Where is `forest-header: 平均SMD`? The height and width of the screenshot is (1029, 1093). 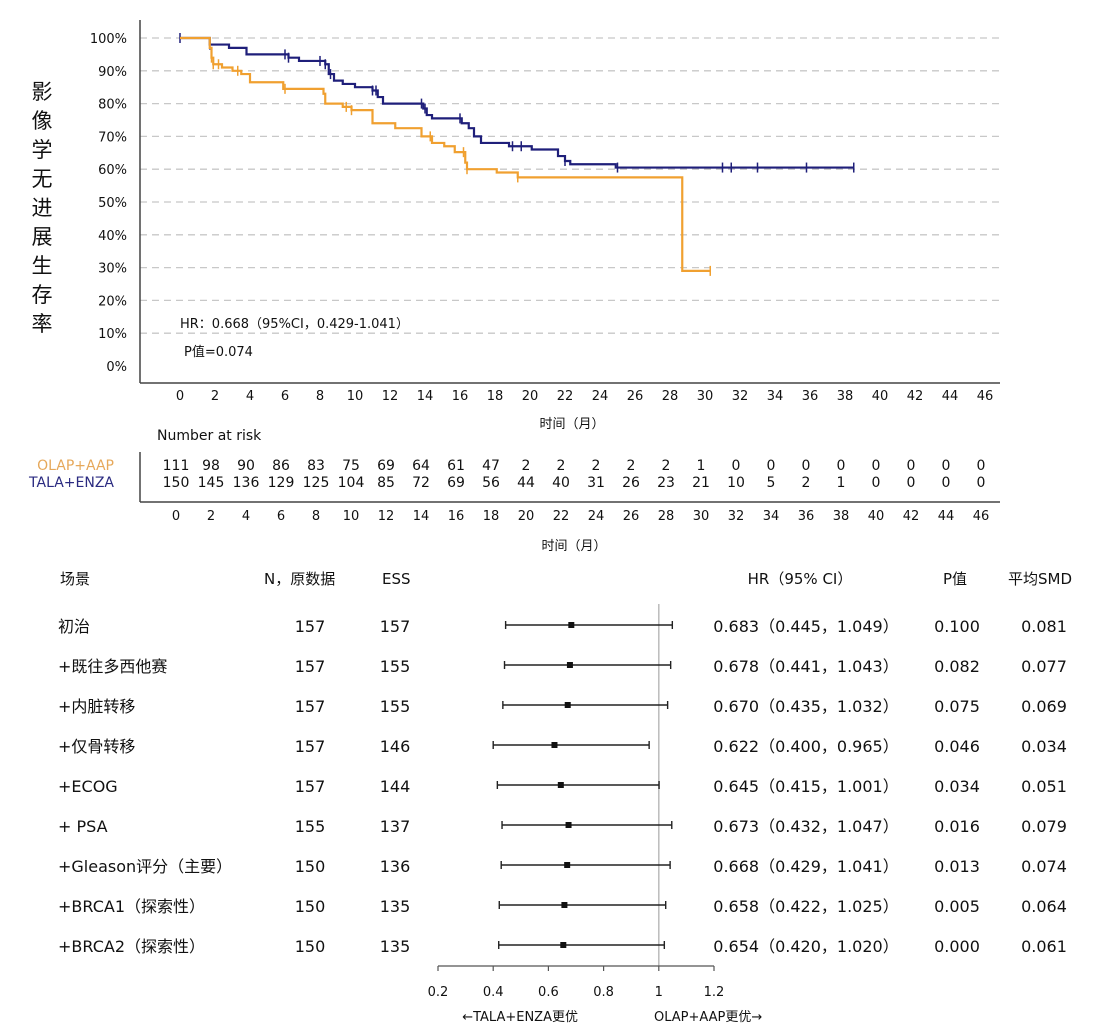 forest-header: 平均SMD is located at coordinates (1040, 579).